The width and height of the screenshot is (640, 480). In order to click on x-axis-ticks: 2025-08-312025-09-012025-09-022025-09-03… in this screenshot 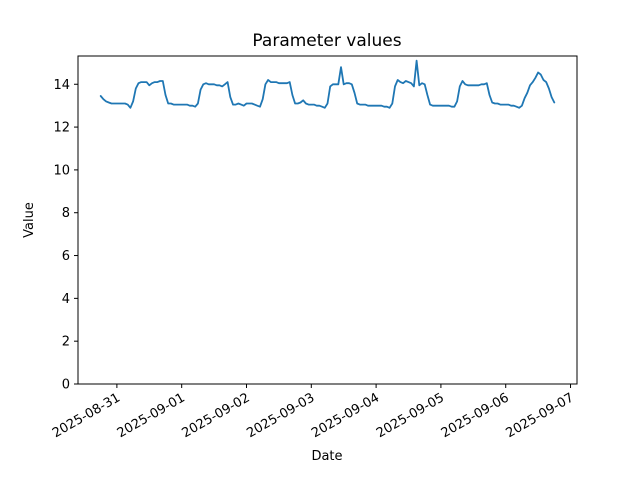, I will do `click(313, 412)`.